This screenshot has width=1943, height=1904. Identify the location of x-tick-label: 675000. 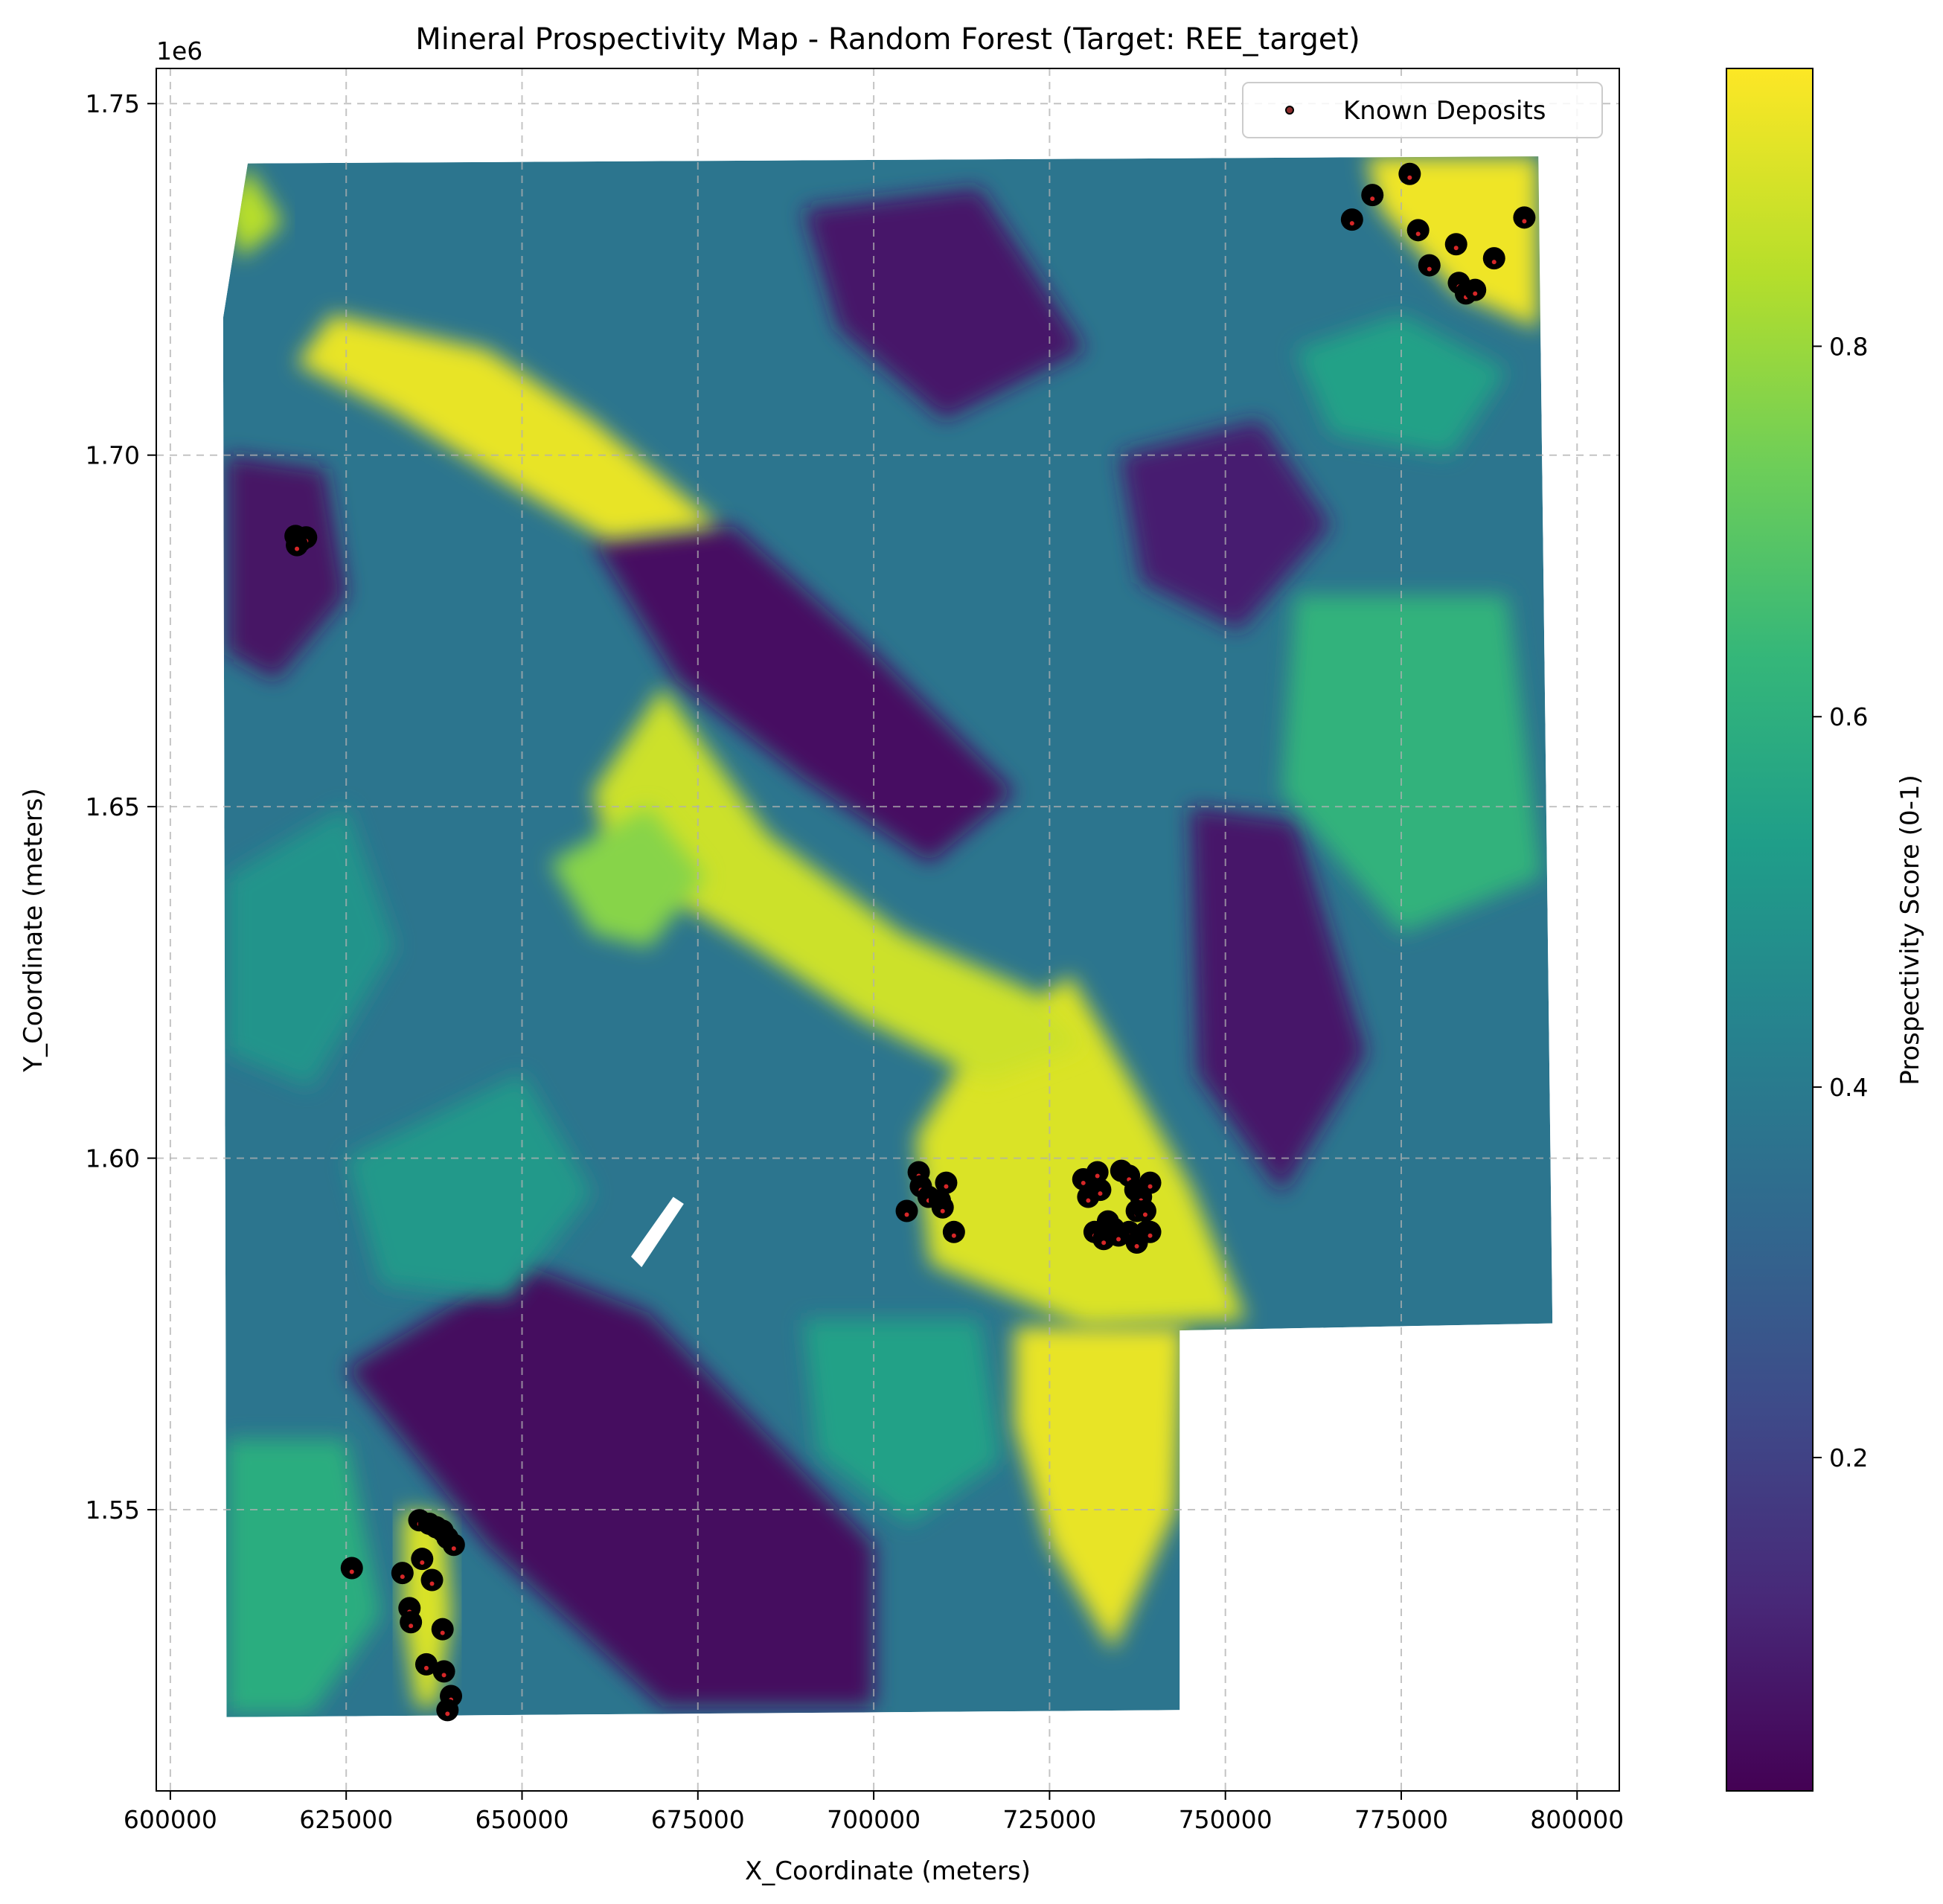
(698, 1820).